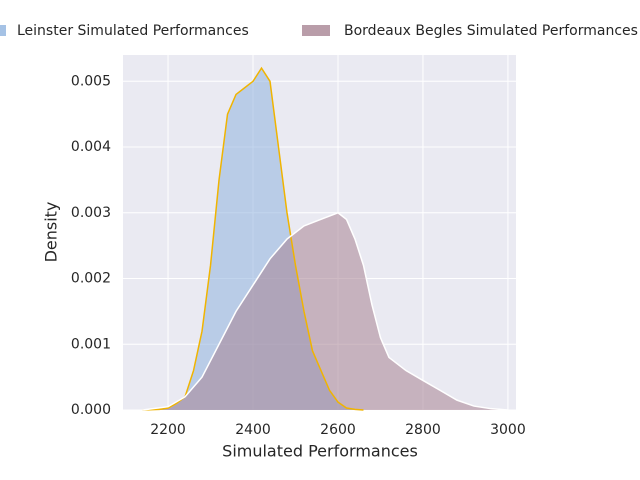  I want to click on legend-label: Bordeaux Begles Simulated Performances, so click(491, 31).